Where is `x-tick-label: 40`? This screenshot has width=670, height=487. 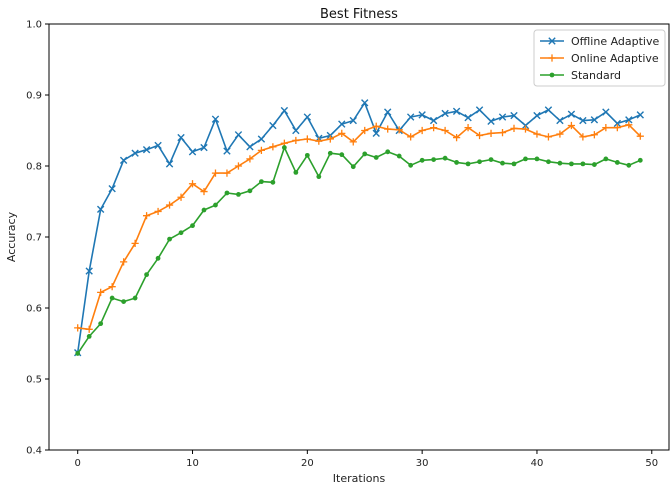 x-tick-label: 40 is located at coordinates (537, 463).